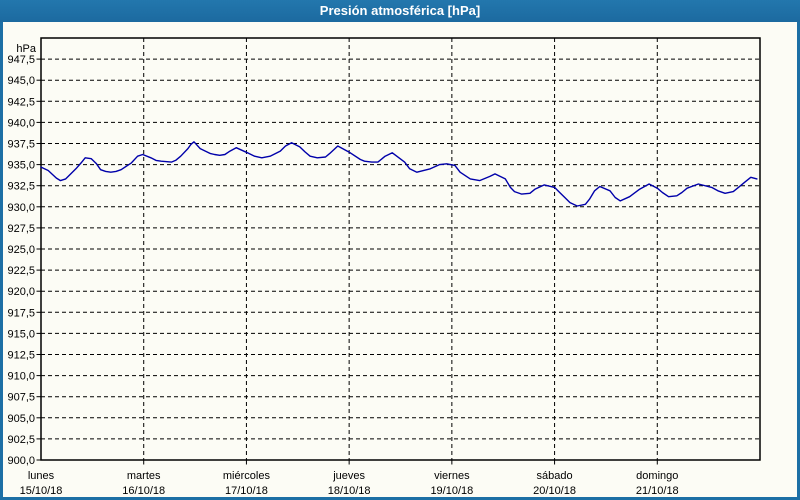 This screenshot has height=500, width=800. I want to click on y-axis-tick-label: 920,0, so click(21, 292).